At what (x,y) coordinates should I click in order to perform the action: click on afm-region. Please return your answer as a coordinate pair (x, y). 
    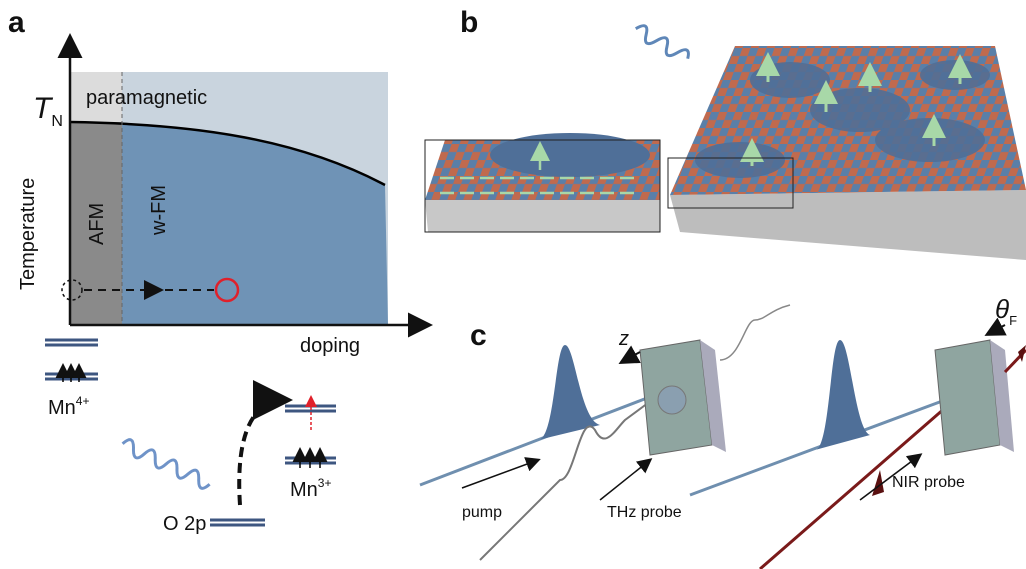
    Looking at the image, I should click on (96, 223).